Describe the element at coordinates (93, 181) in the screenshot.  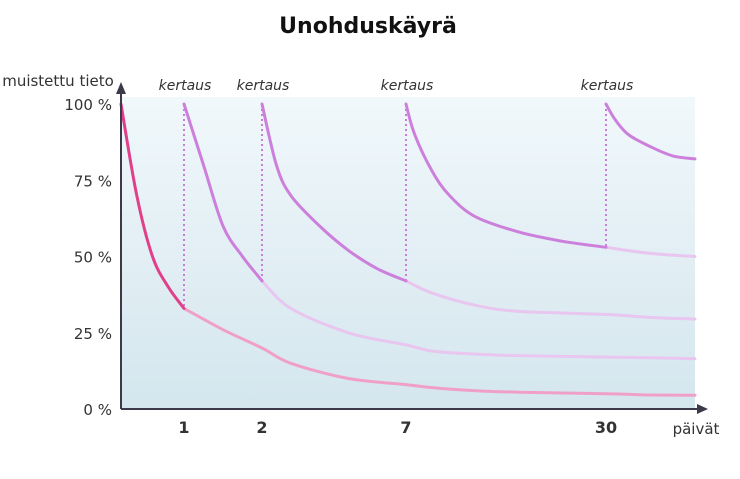
I see `y-tick-label: 75 %` at that location.